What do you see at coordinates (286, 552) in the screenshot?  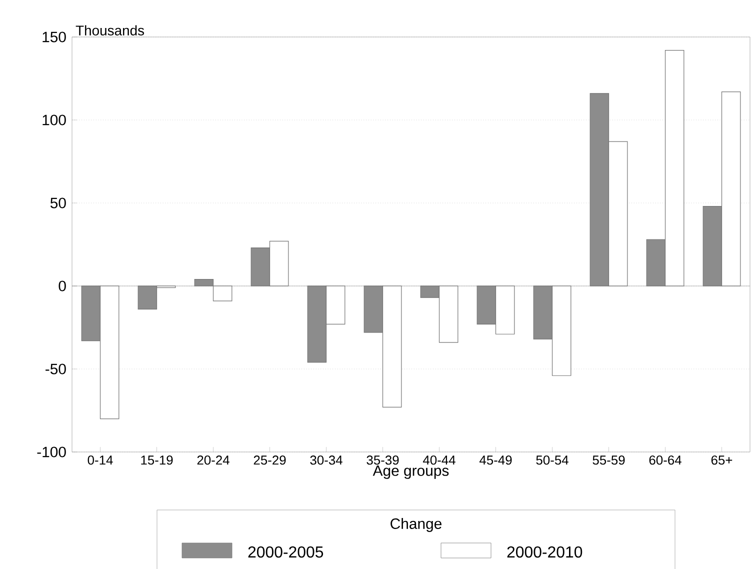 I see `legend-label: 2000-2005` at bounding box center [286, 552].